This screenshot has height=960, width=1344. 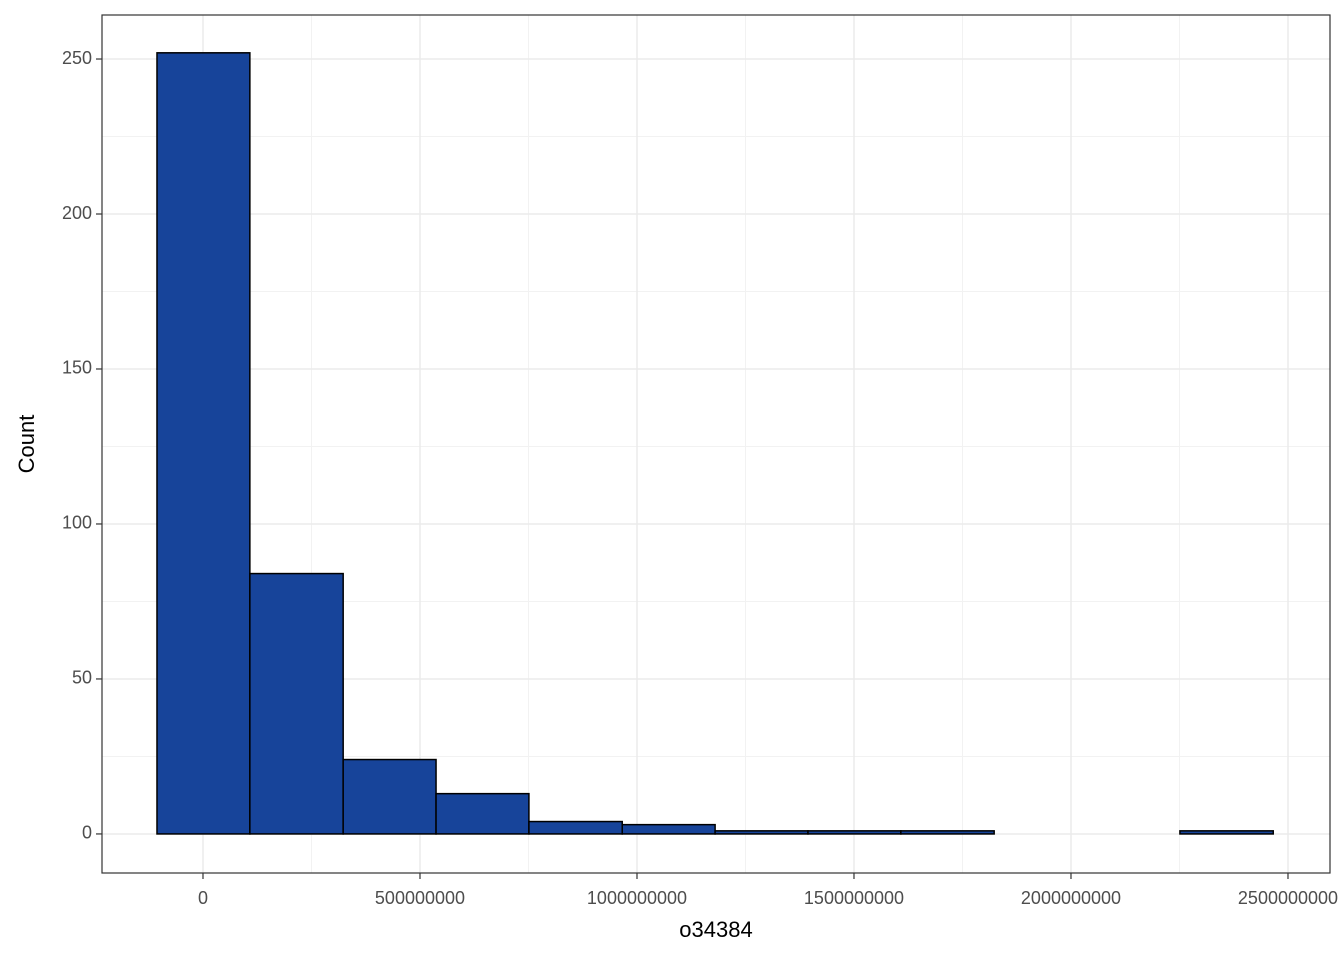 What do you see at coordinates (637, 898) in the screenshot?
I see `x-tick-label: 1000000000` at bounding box center [637, 898].